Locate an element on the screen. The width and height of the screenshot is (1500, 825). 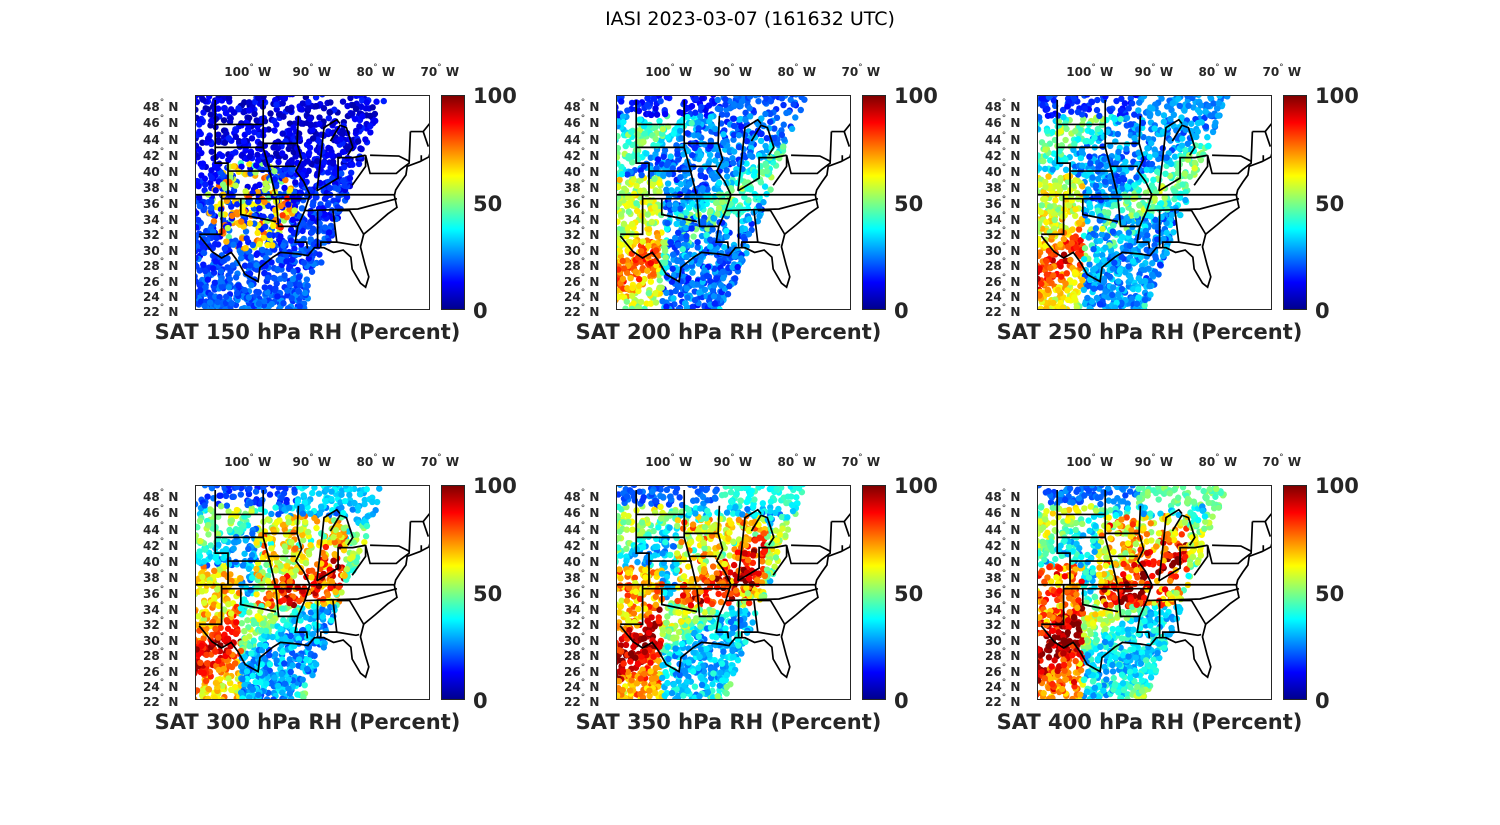
lat-tick-label: 32° N is located at coordinates (161, 234).